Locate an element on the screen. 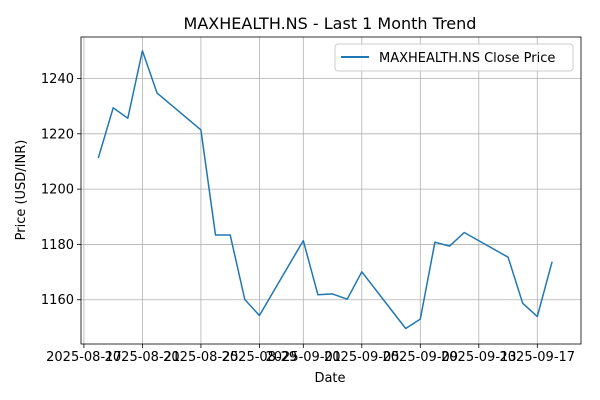  x-tick-label: 2025-09-09 is located at coordinates (421, 357).